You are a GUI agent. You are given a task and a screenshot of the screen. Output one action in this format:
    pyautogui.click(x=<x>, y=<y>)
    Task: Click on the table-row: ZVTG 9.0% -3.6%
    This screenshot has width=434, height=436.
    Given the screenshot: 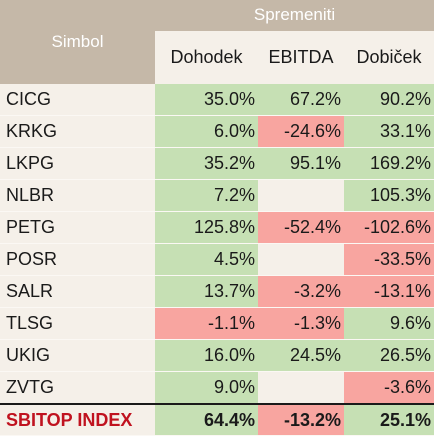 What is the action you would take?
    pyautogui.click(x=217, y=388)
    